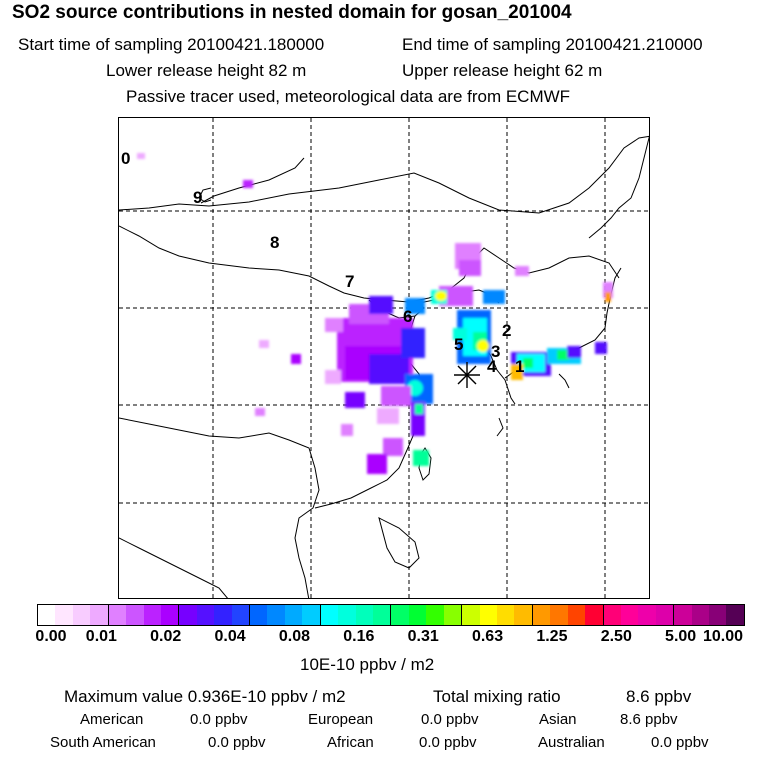 This screenshot has height=768, width=768. What do you see at coordinates (125, 158) in the screenshot?
I see `region-label-0: 0` at bounding box center [125, 158].